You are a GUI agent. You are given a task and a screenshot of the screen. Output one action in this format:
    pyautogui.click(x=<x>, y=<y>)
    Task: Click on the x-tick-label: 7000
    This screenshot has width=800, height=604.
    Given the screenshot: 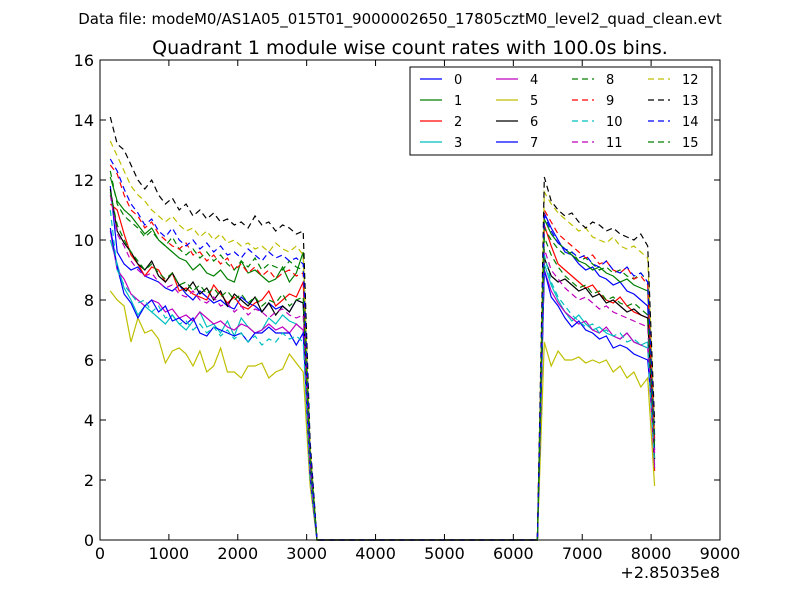 What is the action you would take?
    pyautogui.click(x=582, y=553)
    